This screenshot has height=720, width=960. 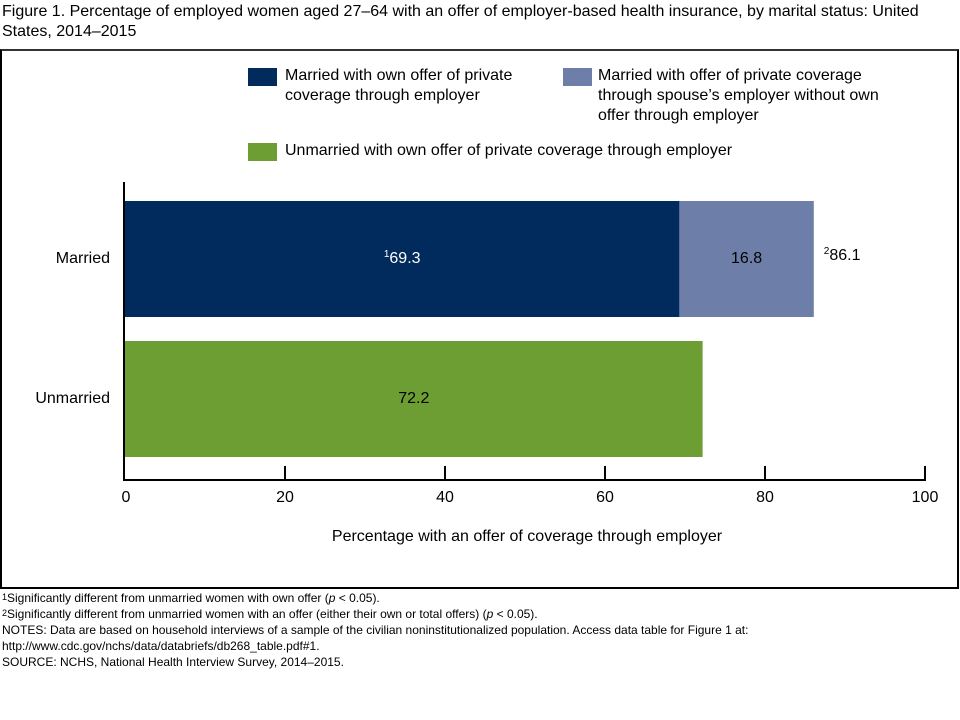 What do you see at coordinates (399, 75) in the screenshot?
I see `legend-label-line: Married with own offer of private` at bounding box center [399, 75].